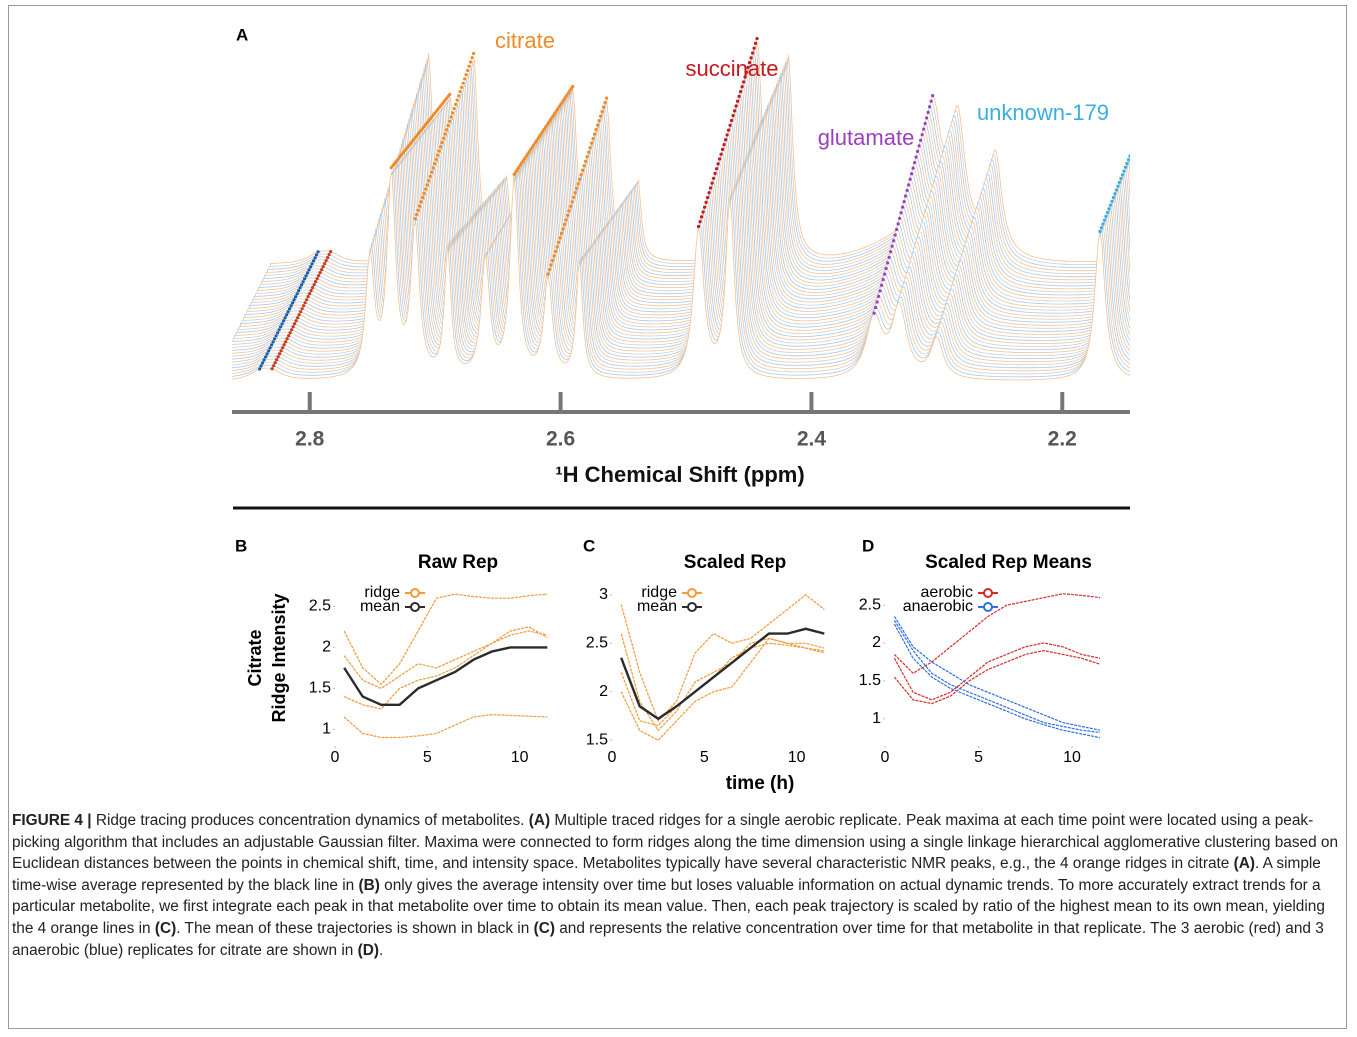 This screenshot has width=1357, height=1037. I want to click on x-axis-label: ¹H Chemical Shift (ppm), so click(679, 474).